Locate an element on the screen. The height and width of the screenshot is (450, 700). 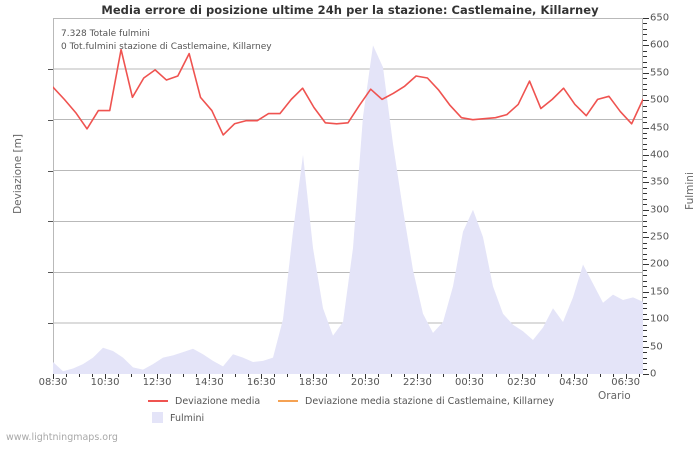
y-axis-right-label: Fulmini is located at coordinates (690, 191).